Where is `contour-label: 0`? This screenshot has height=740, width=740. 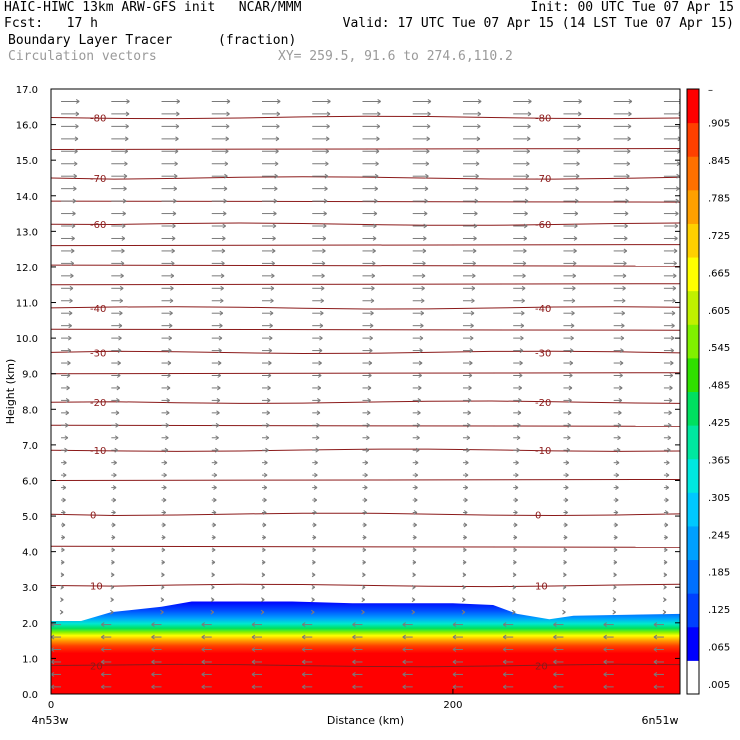
contour-label: 0 is located at coordinates (93, 515).